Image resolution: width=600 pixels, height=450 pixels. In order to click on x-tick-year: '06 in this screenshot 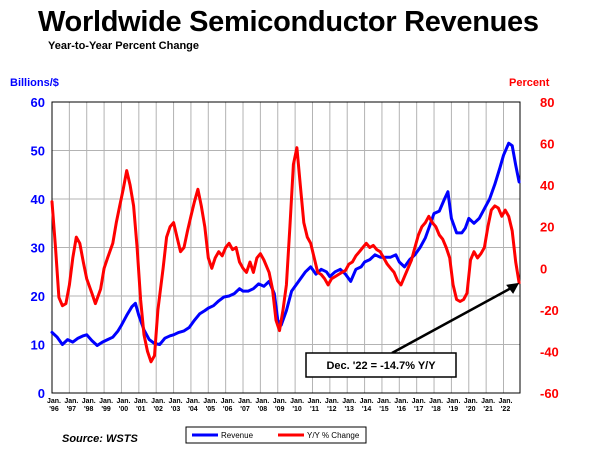, I will do `click(228, 409)`.